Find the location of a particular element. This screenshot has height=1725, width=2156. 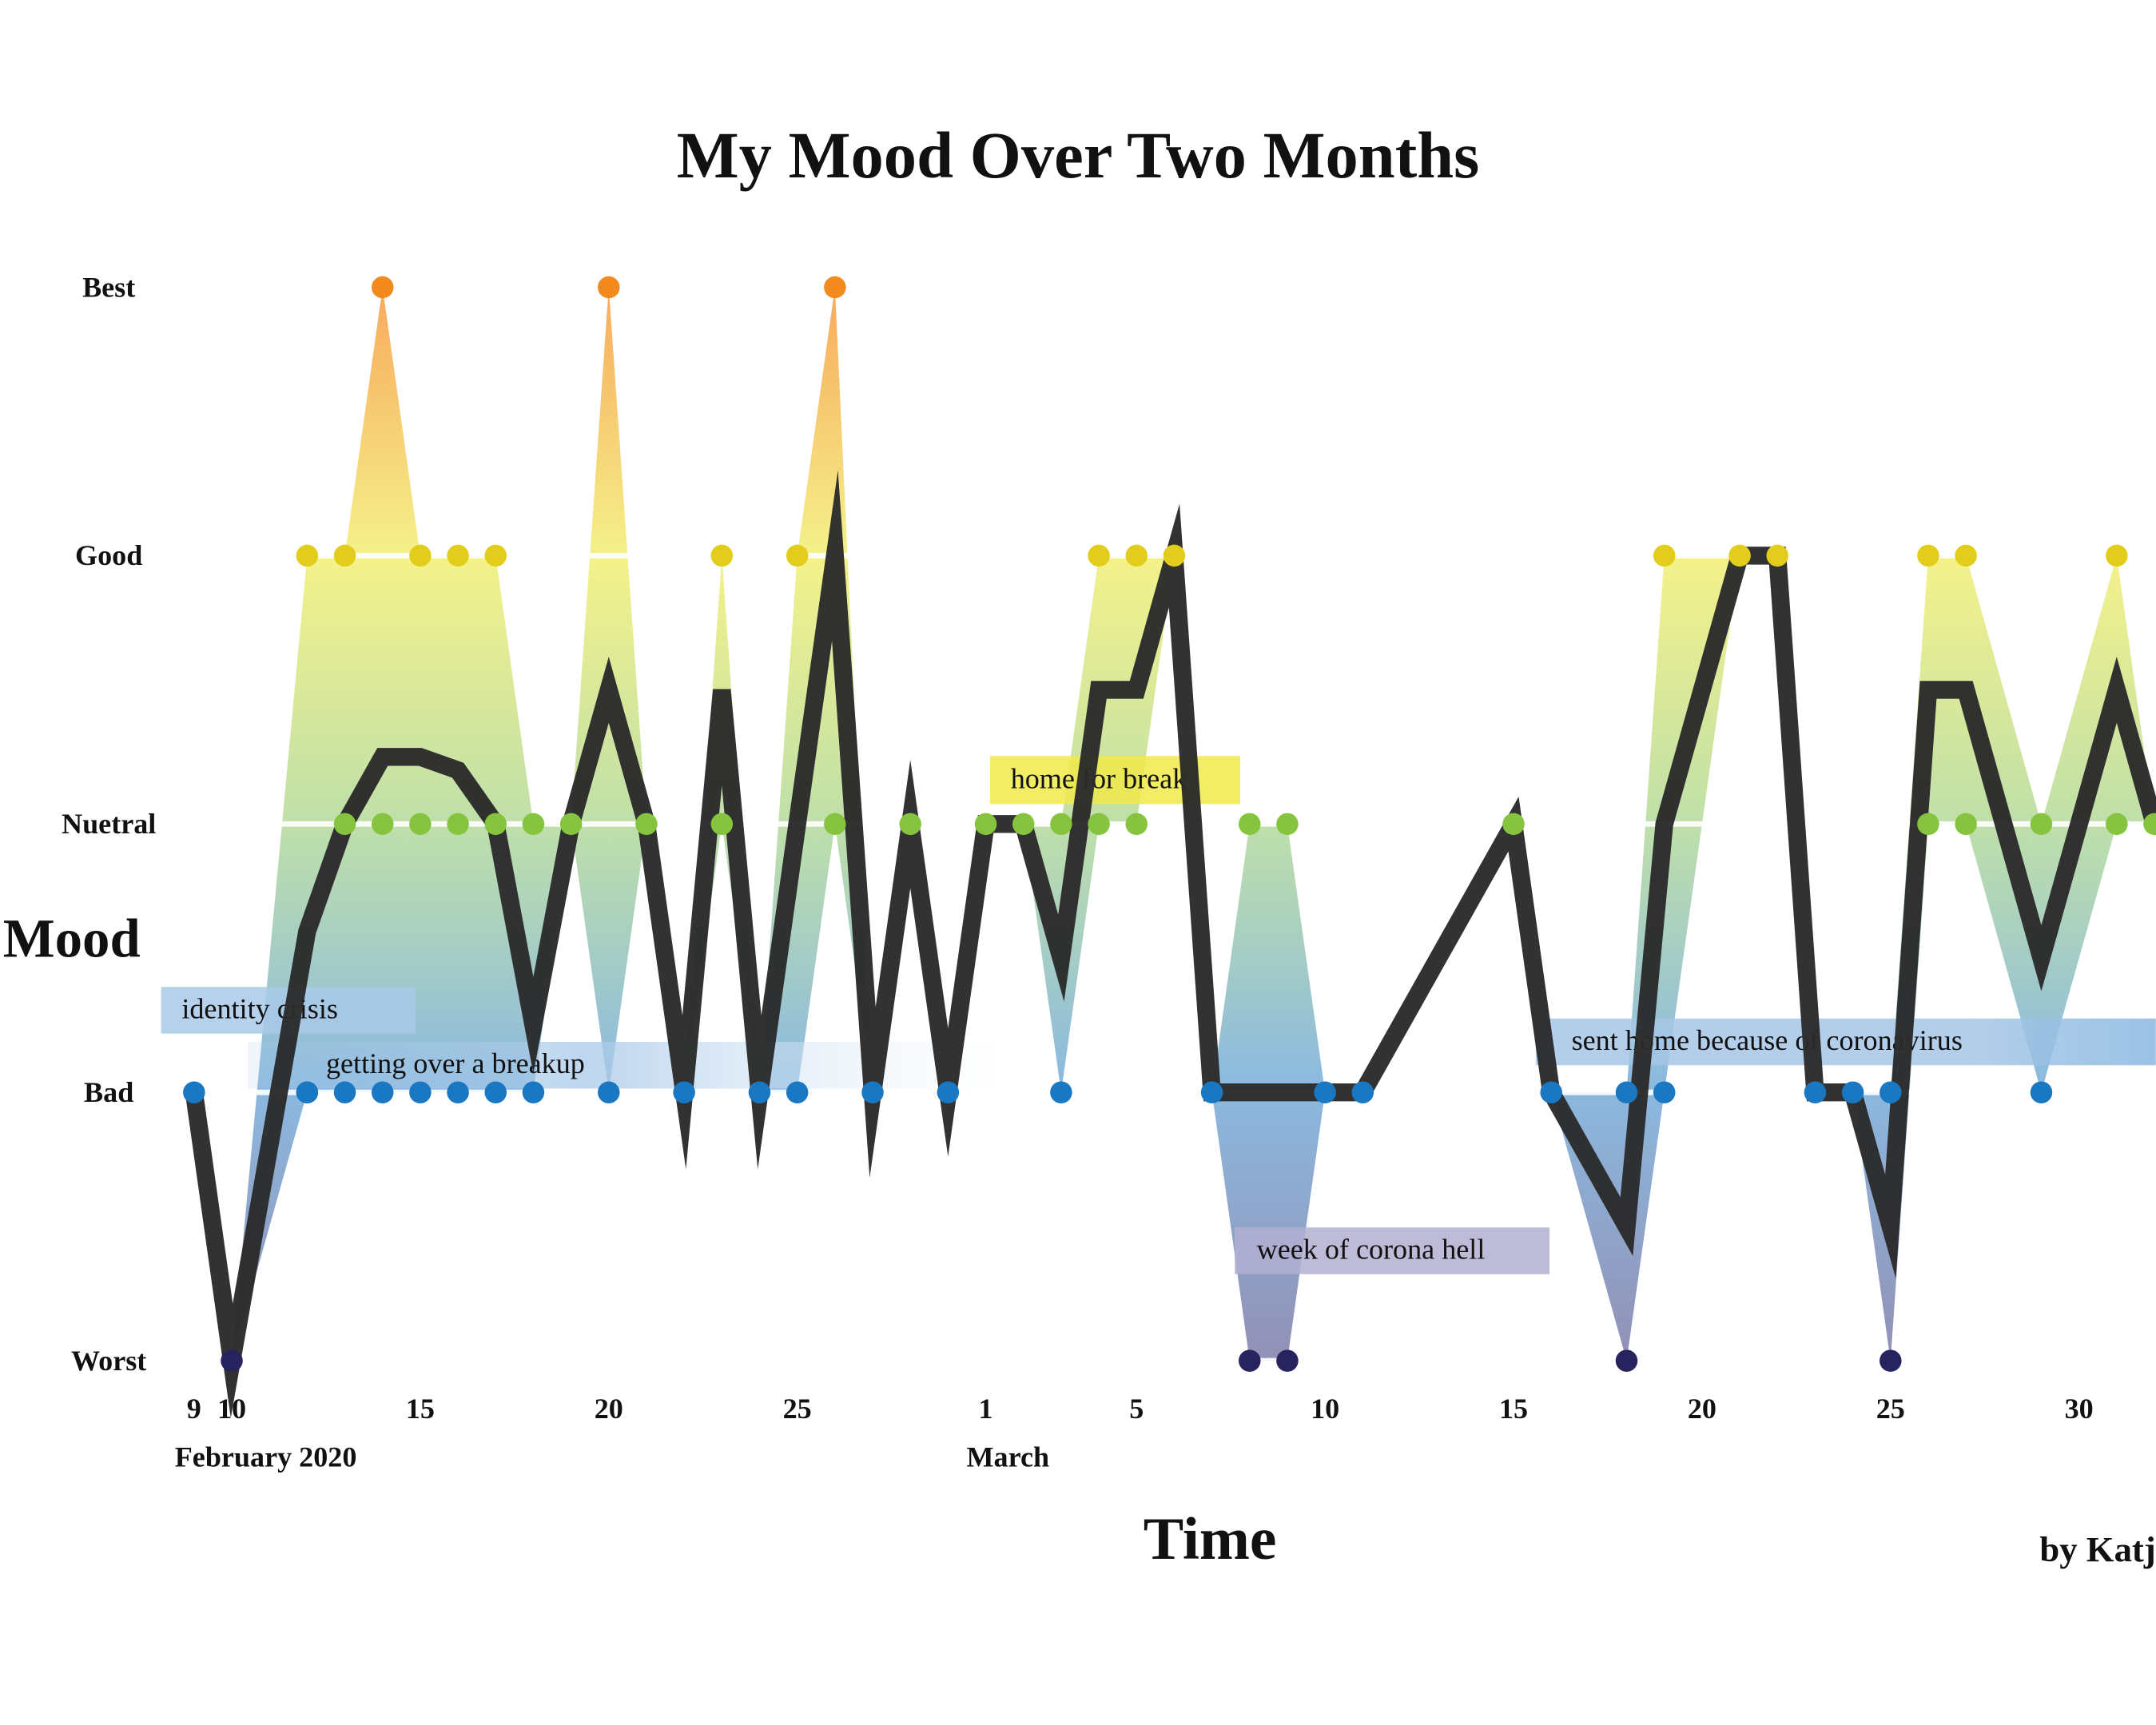

y-axis-label: Mood is located at coordinates (72, 938).